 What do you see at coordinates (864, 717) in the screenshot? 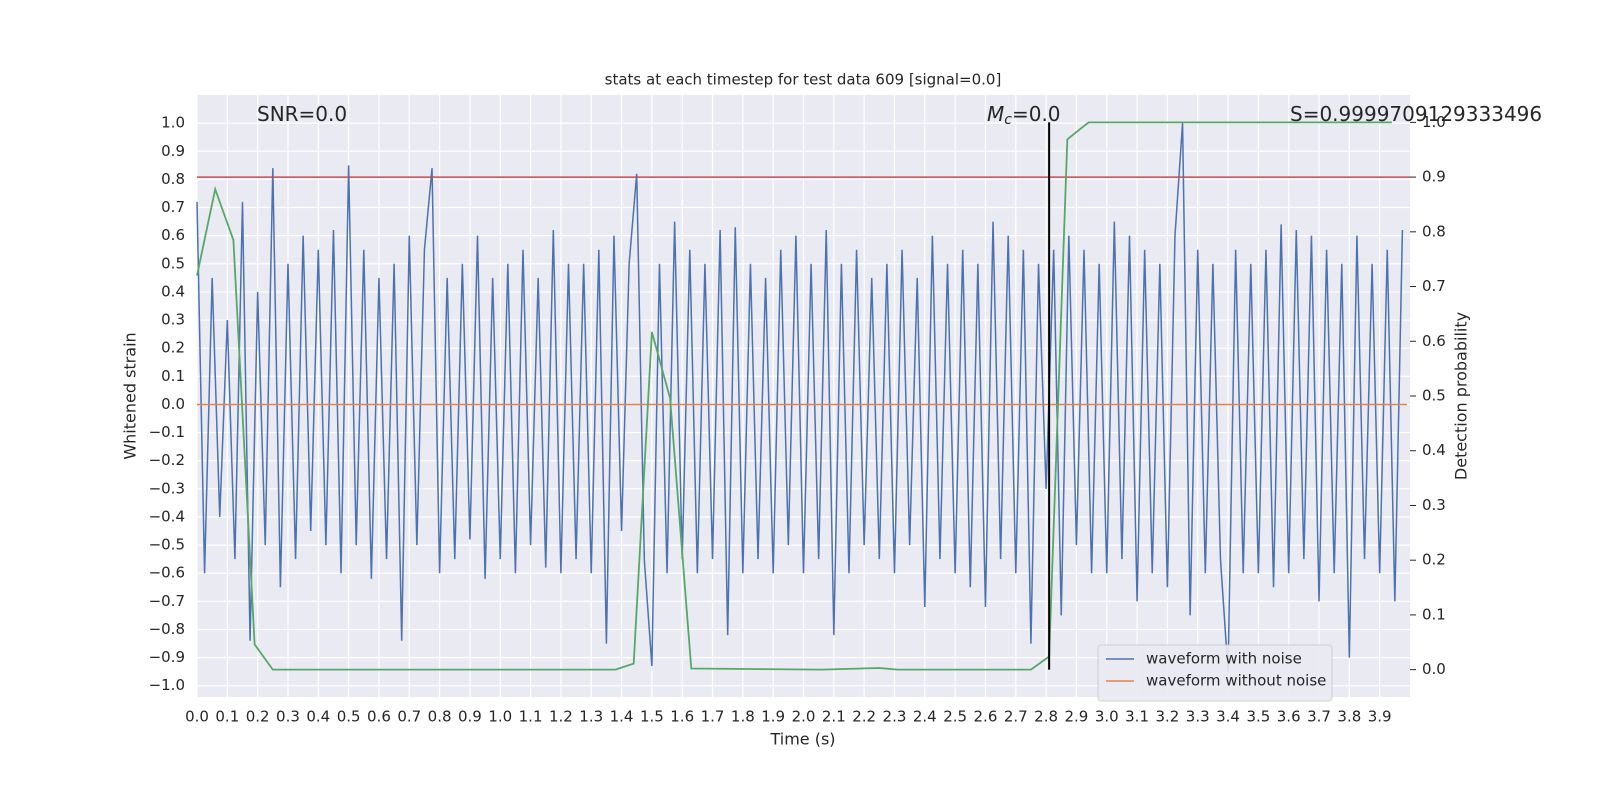
I see `x-tick-label: 2.2` at bounding box center [864, 717].